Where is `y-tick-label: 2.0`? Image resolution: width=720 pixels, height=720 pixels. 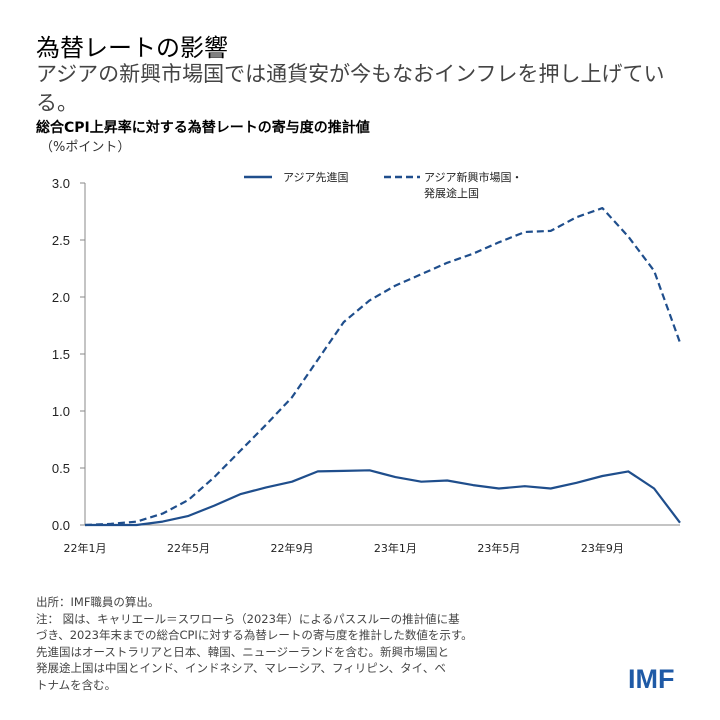 y-tick-label: 2.0 is located at coordinates (61, 297).